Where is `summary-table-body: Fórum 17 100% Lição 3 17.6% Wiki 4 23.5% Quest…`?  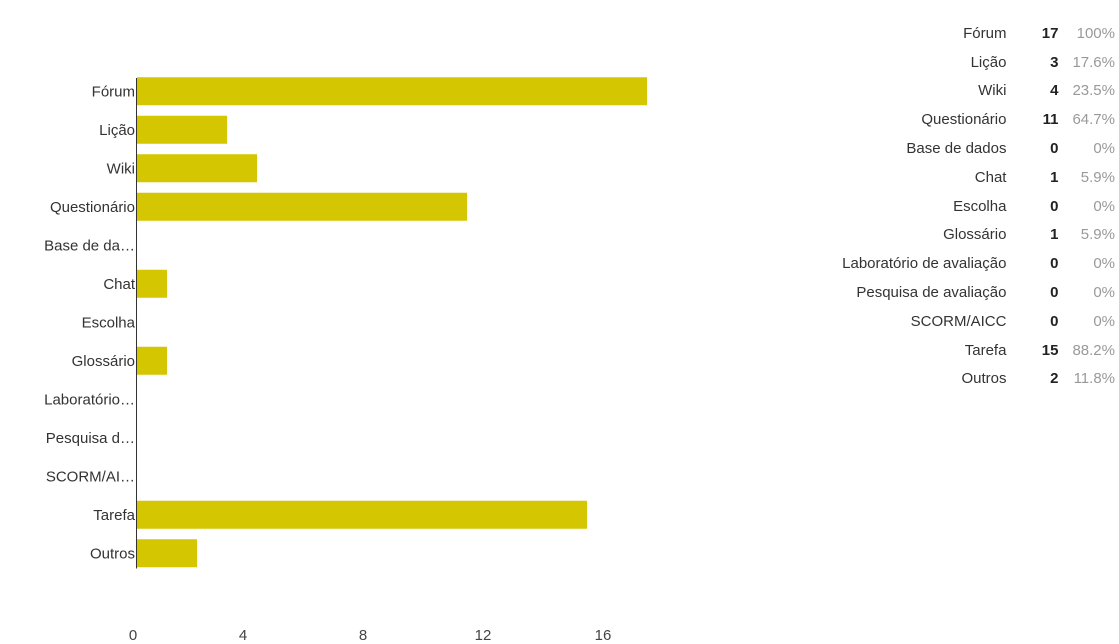
summary-table-body: Fórum 17 100% Lição 3 17.6% Wiki 4 23.5% Quest… is located at coordinates (980, 206).